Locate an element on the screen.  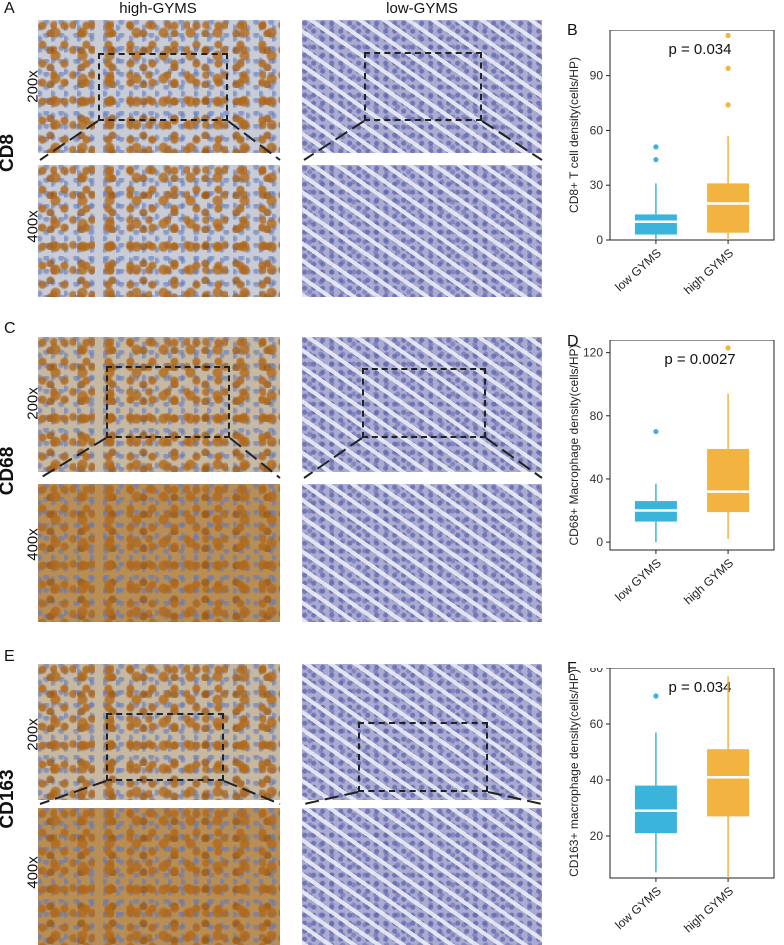
column-header-low-gyms: low-GYMS is located at coordinates (422, 8).